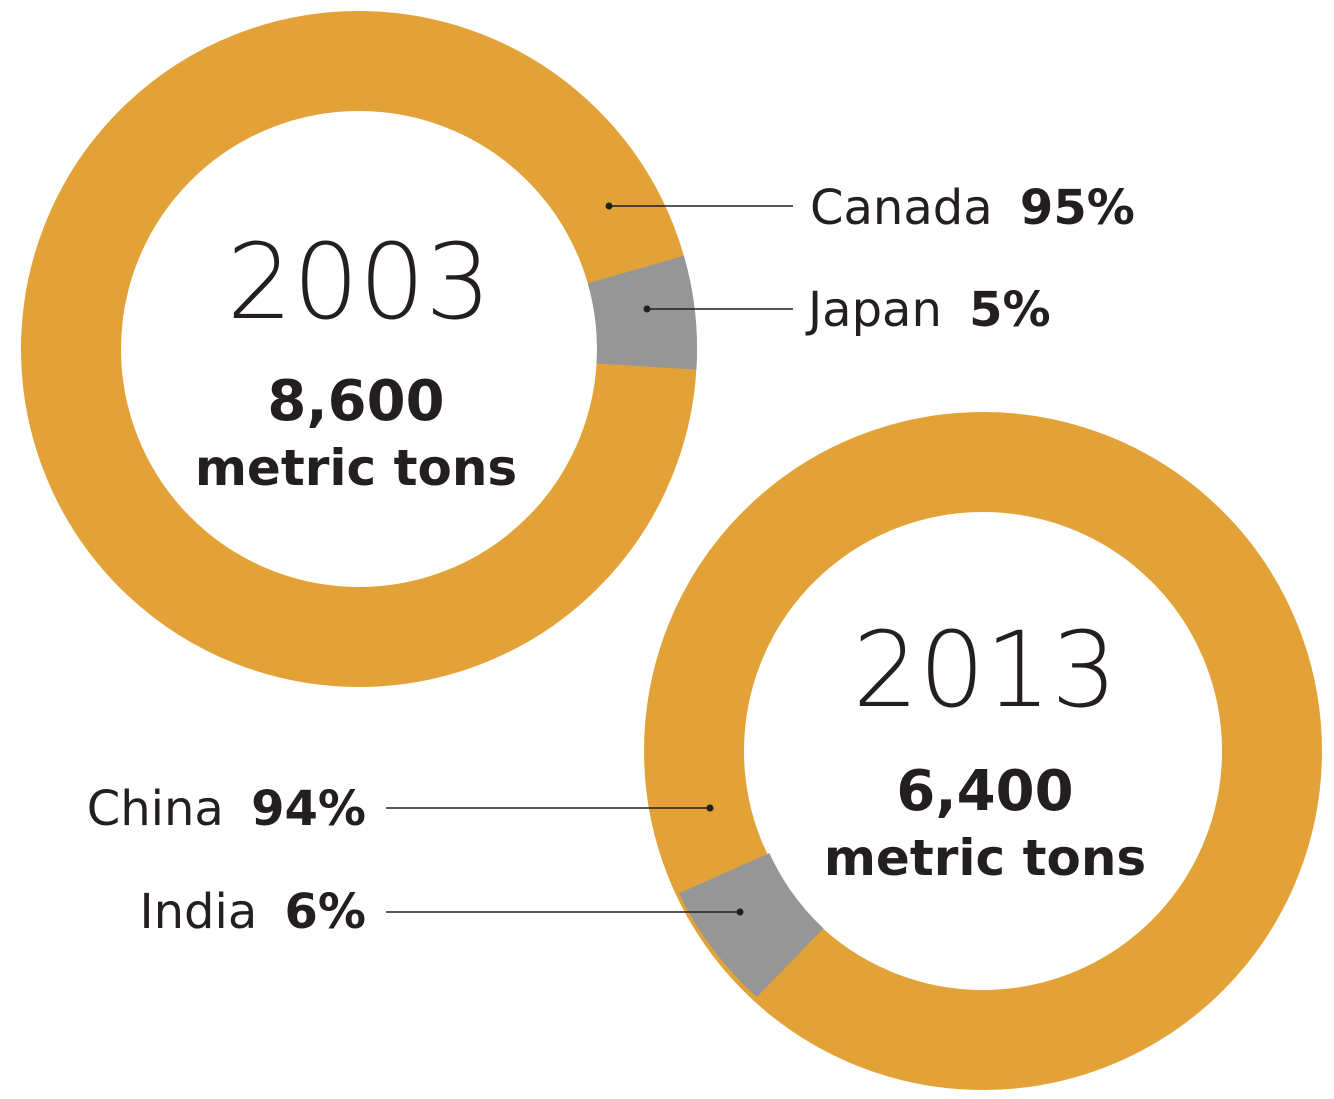  I want to click on label-india-name: India, so click(198, 912).